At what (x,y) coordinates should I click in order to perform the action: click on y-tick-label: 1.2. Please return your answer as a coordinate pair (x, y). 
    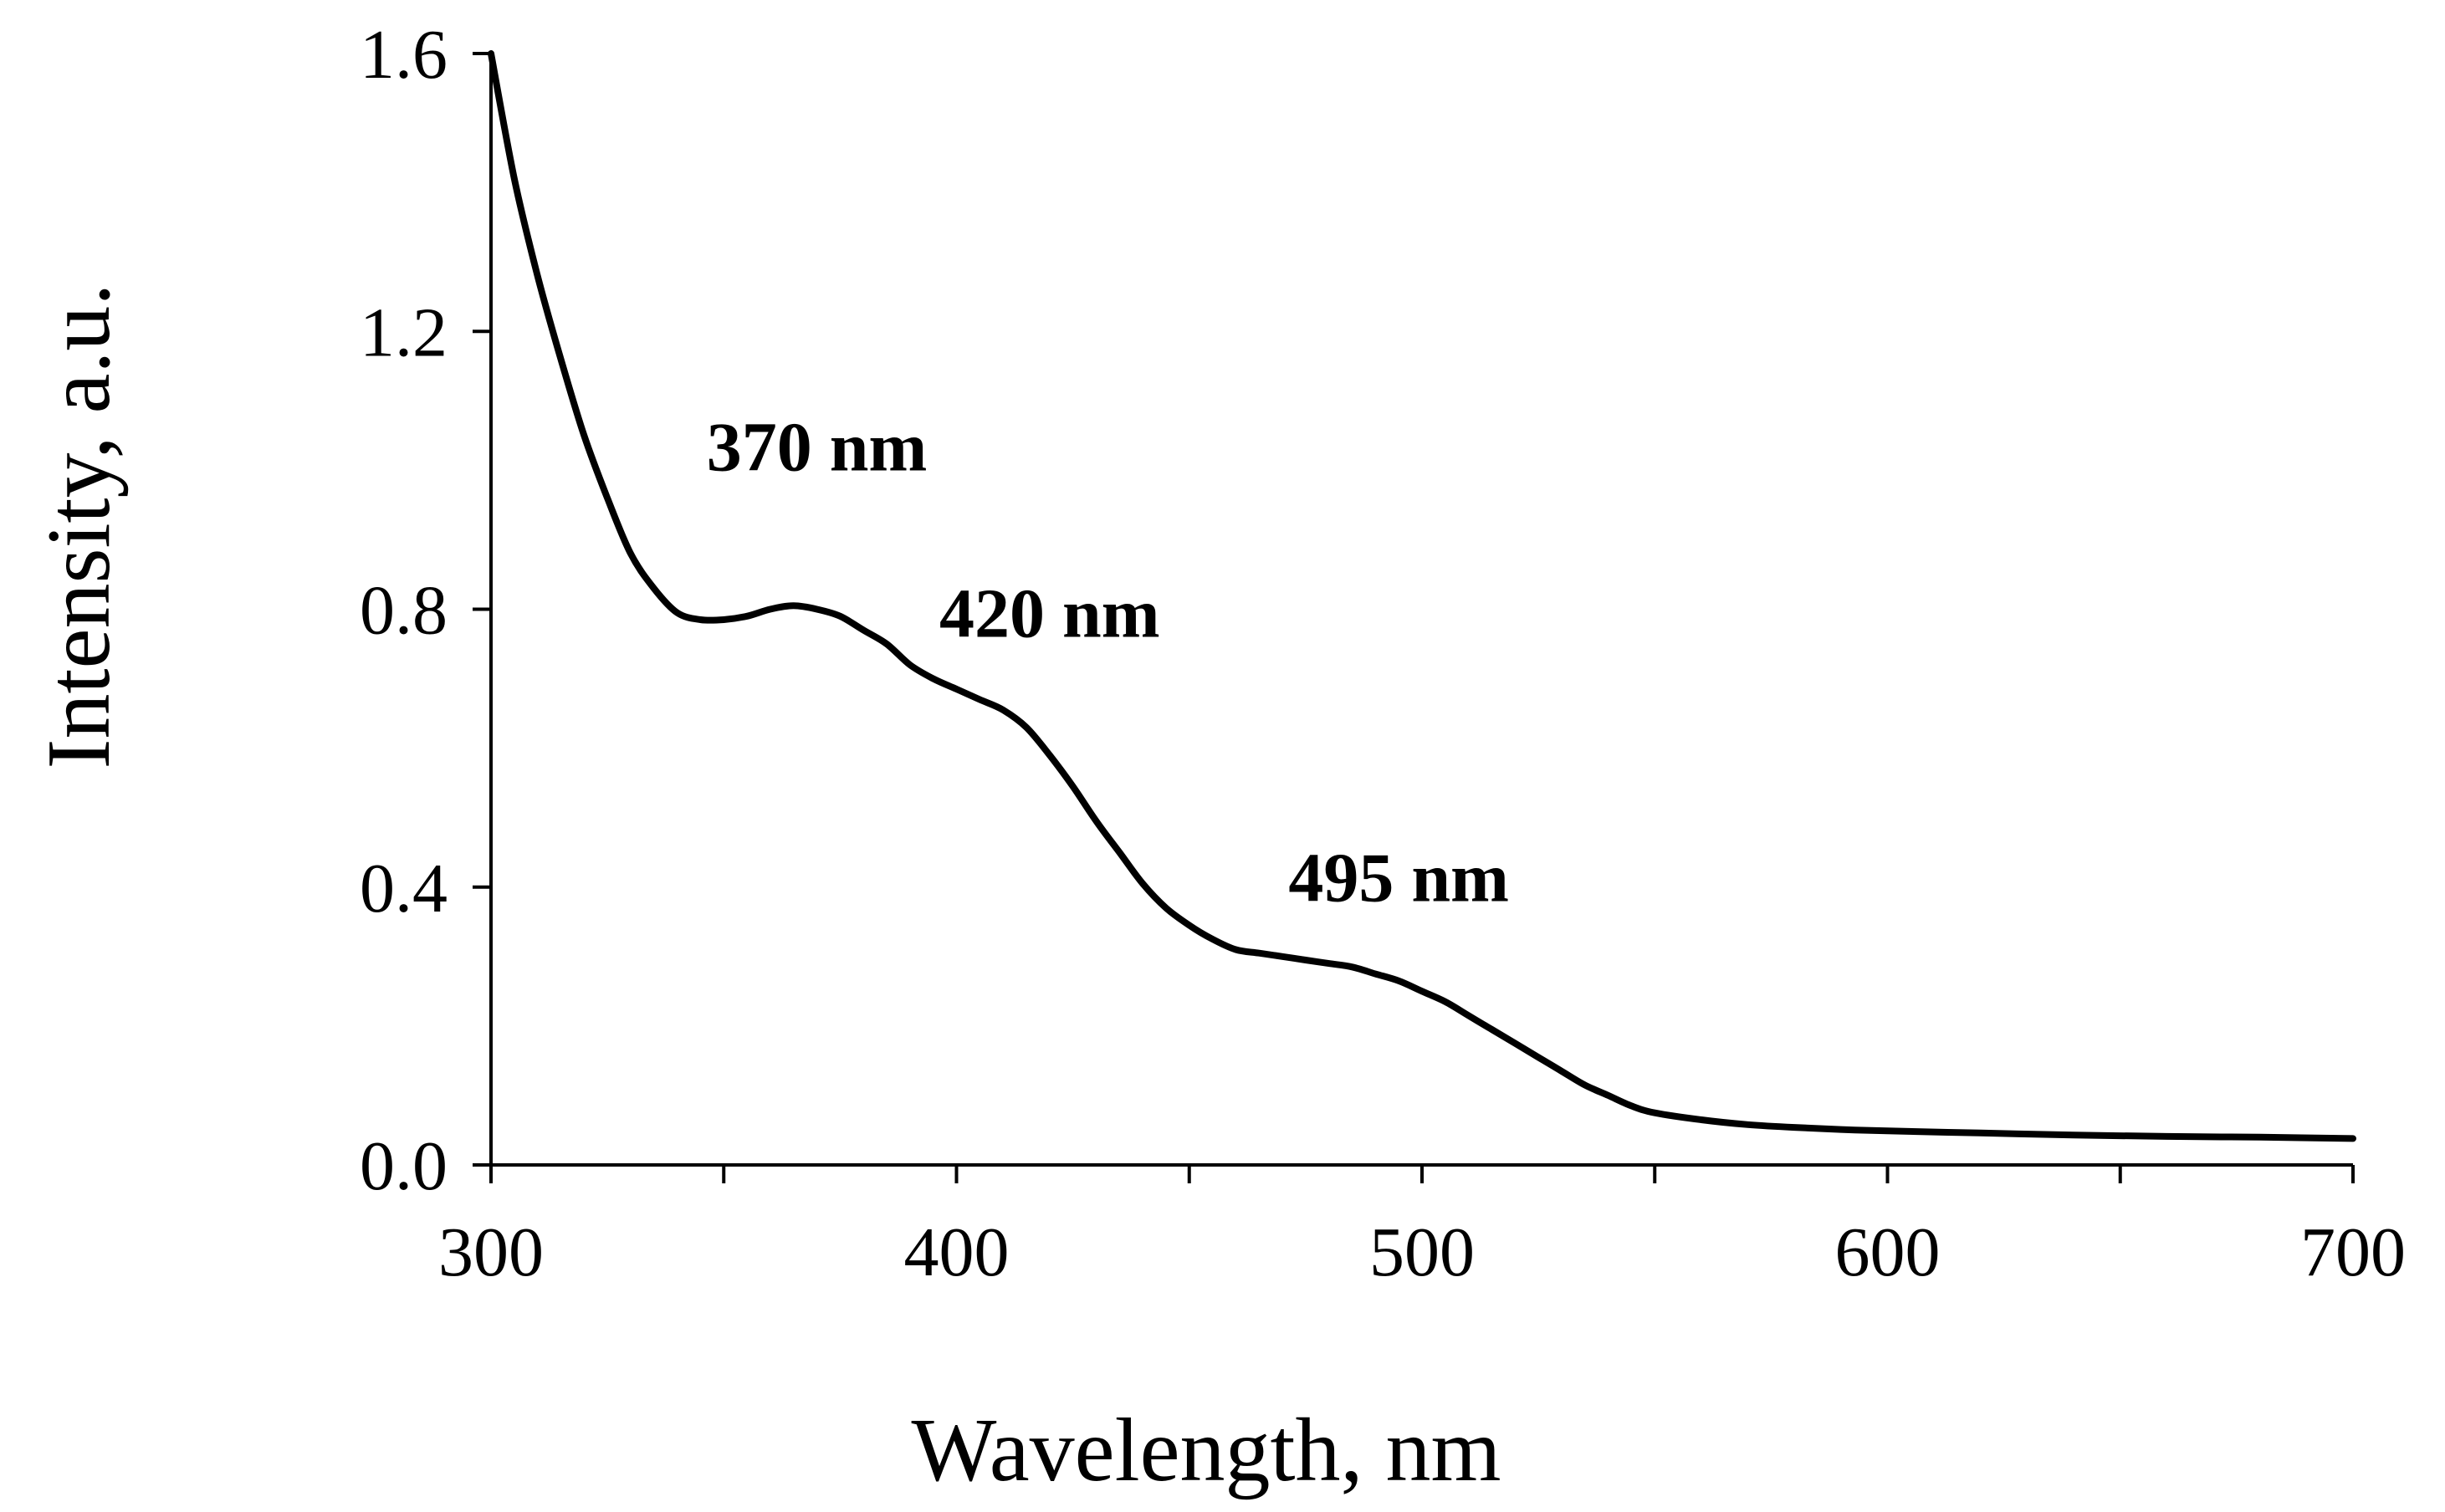
    Looking at the image, I should click on (404, 332).